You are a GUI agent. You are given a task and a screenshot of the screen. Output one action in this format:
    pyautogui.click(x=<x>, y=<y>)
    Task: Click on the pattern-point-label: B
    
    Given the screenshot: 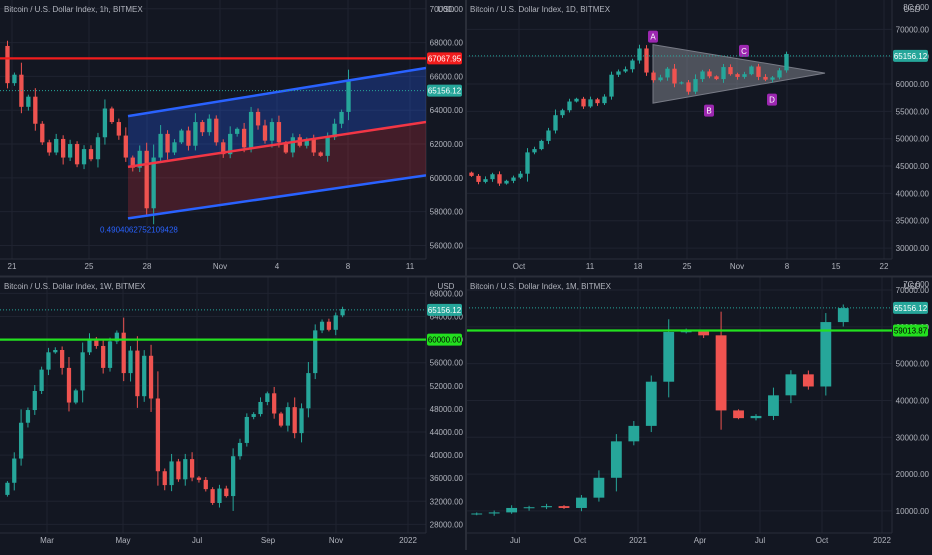 What is the action you would take?
    pyautogui.click(x=708, y=111)
    